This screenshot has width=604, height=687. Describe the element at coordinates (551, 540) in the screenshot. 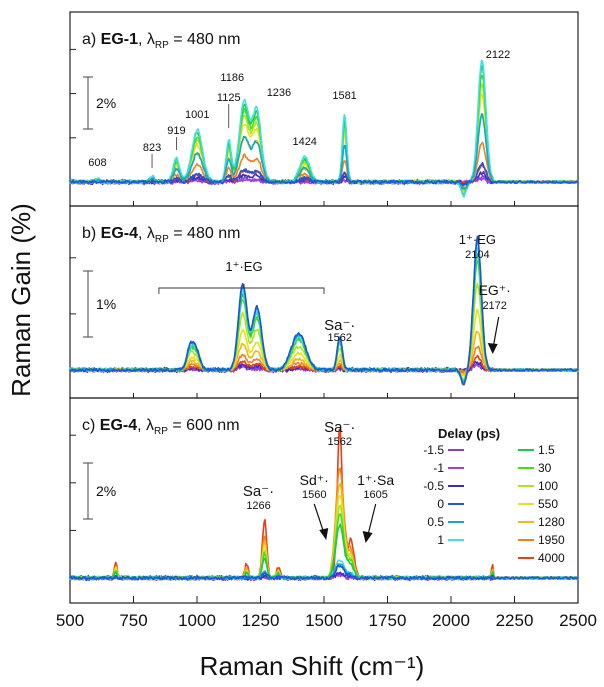

I see `legend-label: 1950` at that location.